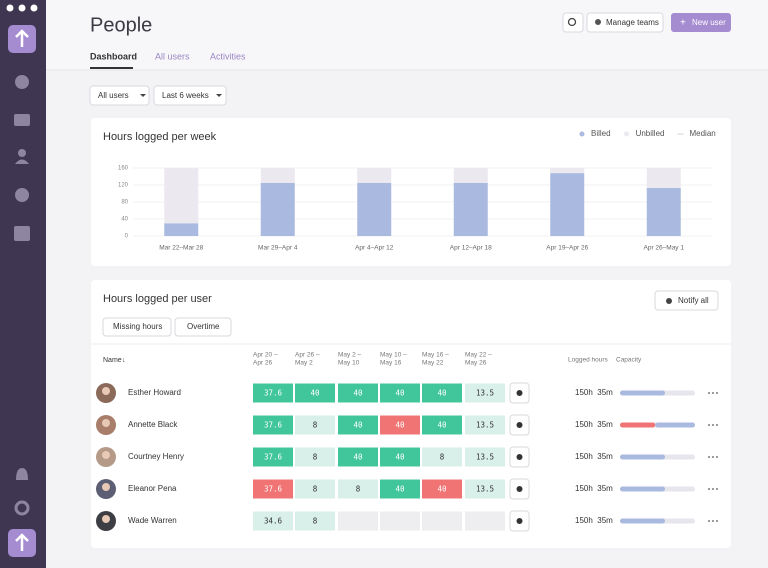 The width and height of the screenshot is (768, 568). Describe the element at coordinates (638, 425) in the screenshot. I see `capacity-bar` at that location.